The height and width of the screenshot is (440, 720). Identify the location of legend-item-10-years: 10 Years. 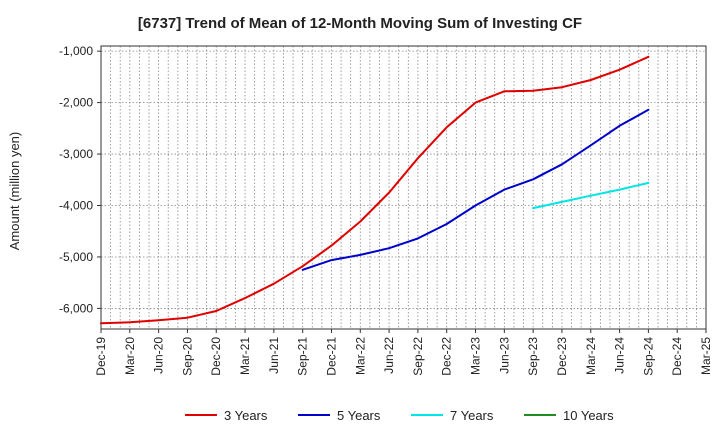
(569, 415).